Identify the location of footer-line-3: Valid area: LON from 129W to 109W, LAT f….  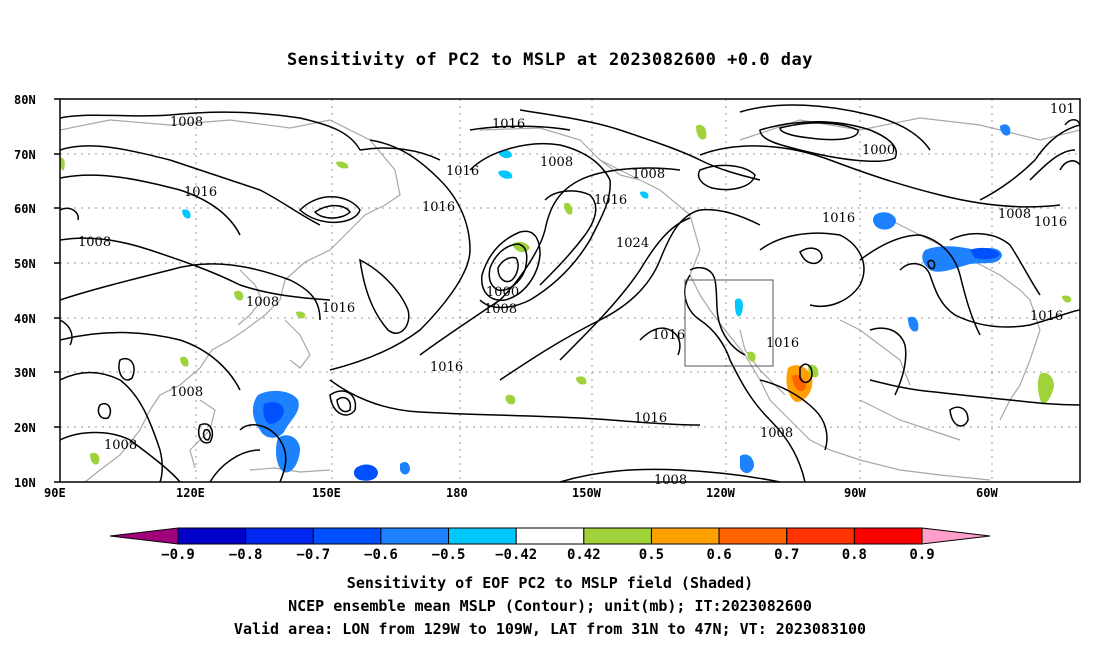
(550, 629).